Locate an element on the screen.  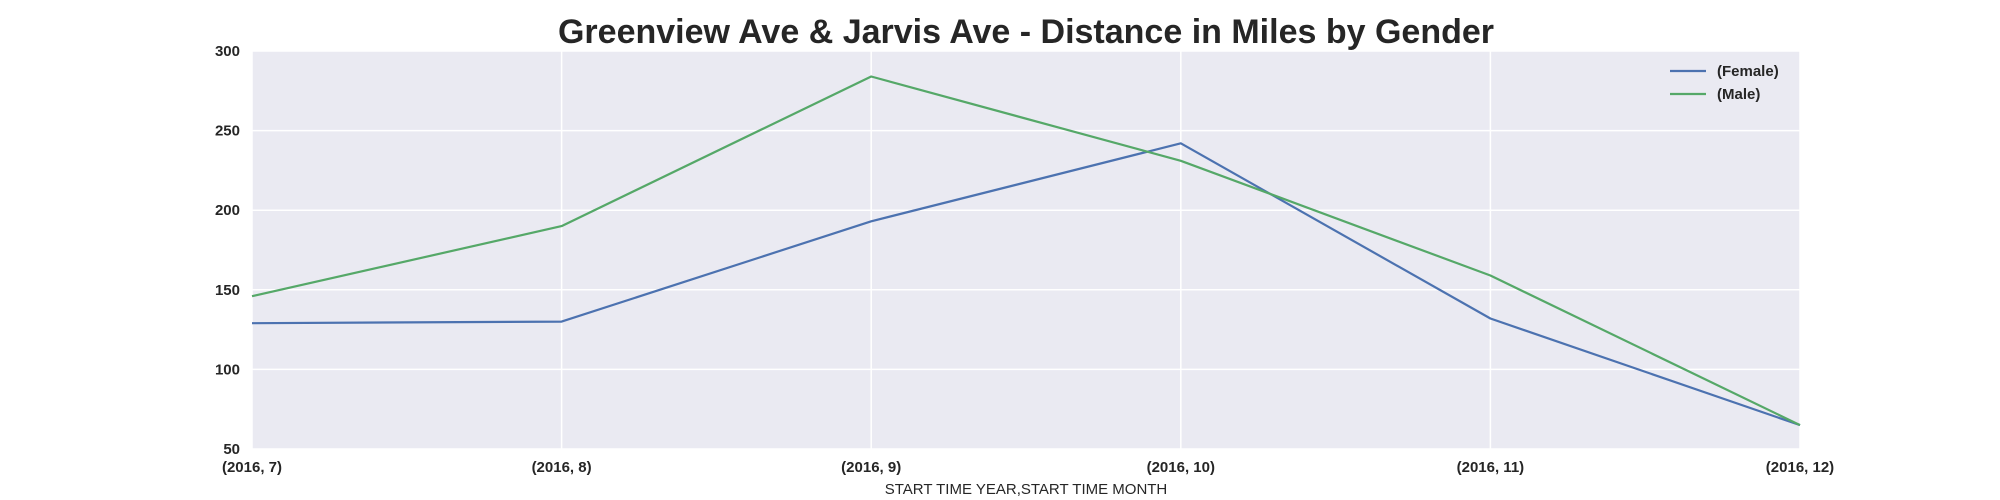
y-tick-label: 50 is located at coordinates (231, 449).